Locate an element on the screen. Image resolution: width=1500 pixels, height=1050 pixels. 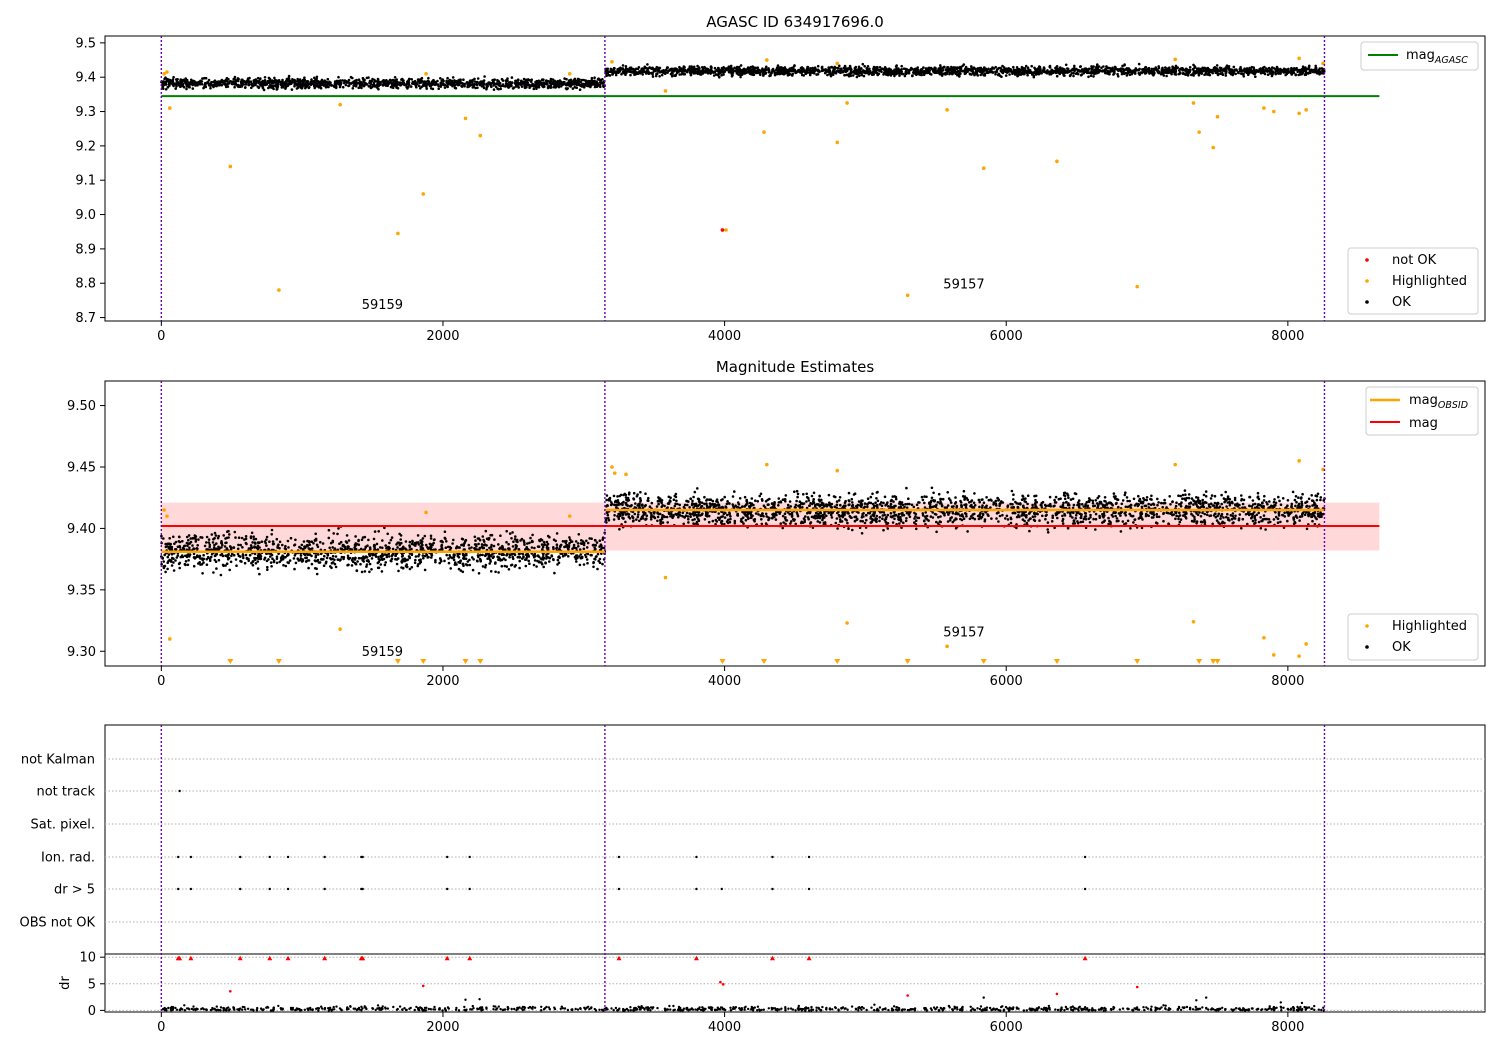
highlighted-point is located at coordinates (423, 194).